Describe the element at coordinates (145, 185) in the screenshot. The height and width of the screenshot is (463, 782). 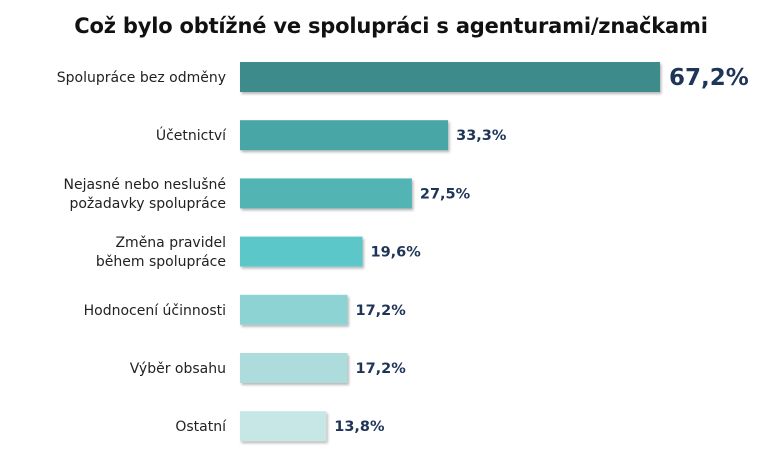
I see `category-label-3-line-1: Nejasné nebo neslušné` at that location.